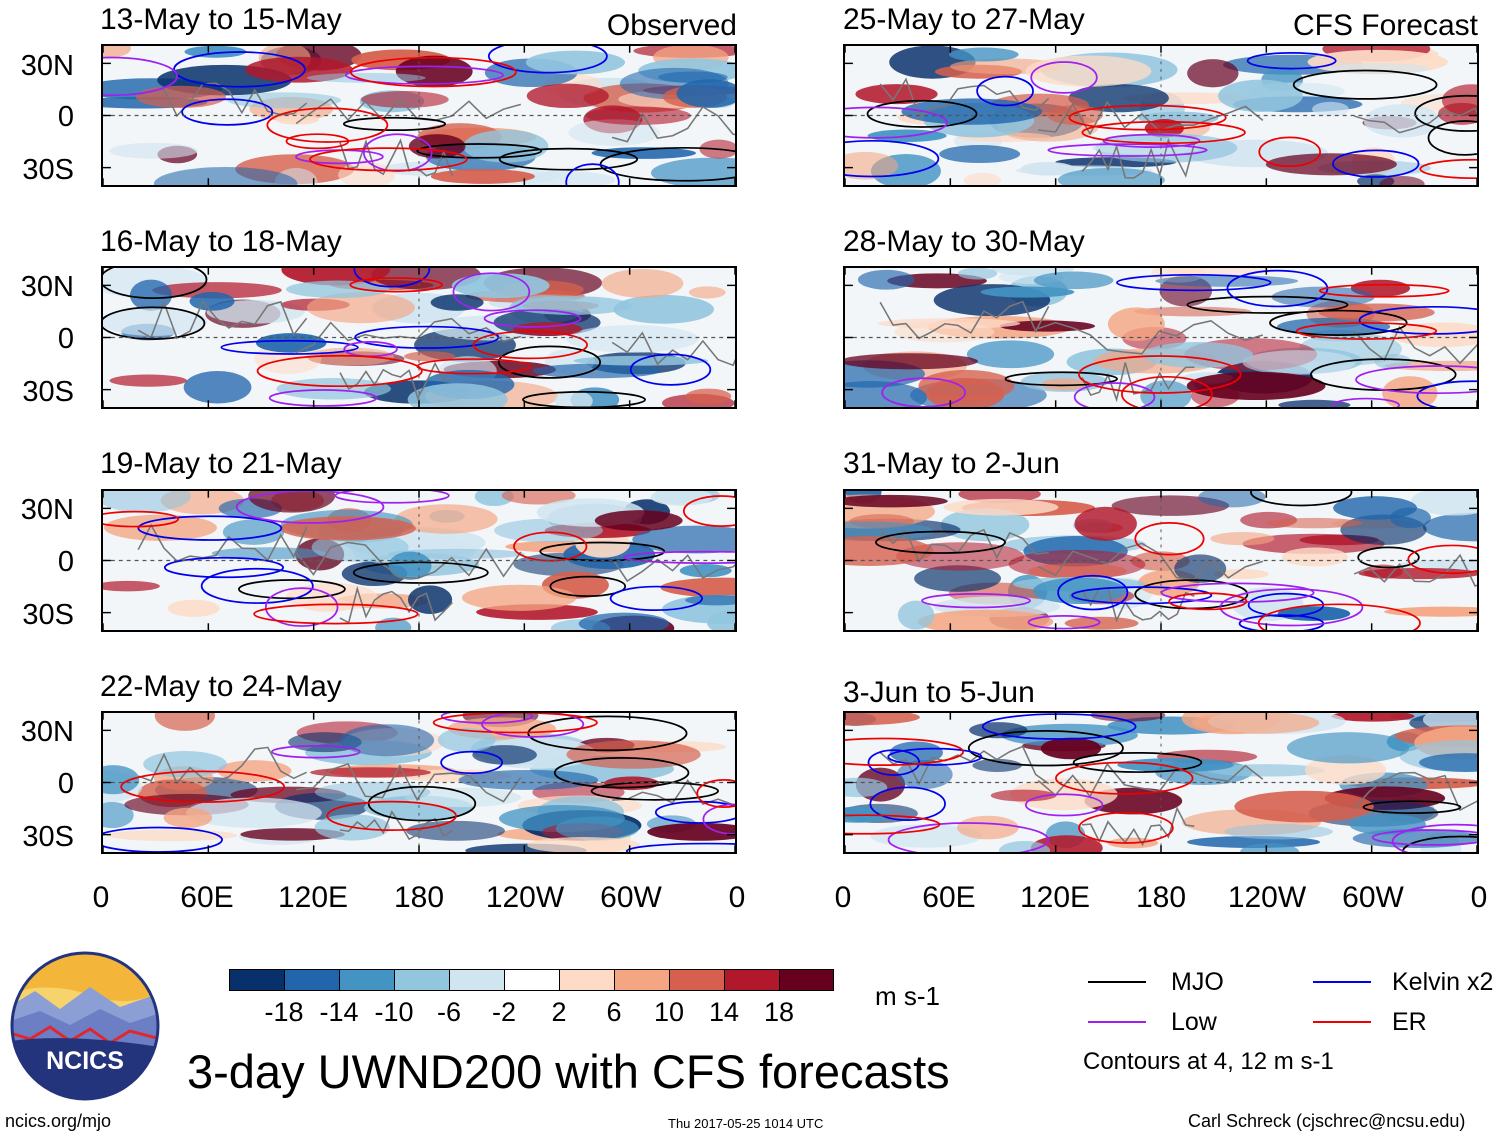  What do you see at coordinates (1385, 25) in the screenshot?
I see `forecast-label: CFS Forecast` at bounding box center [1385, 25].